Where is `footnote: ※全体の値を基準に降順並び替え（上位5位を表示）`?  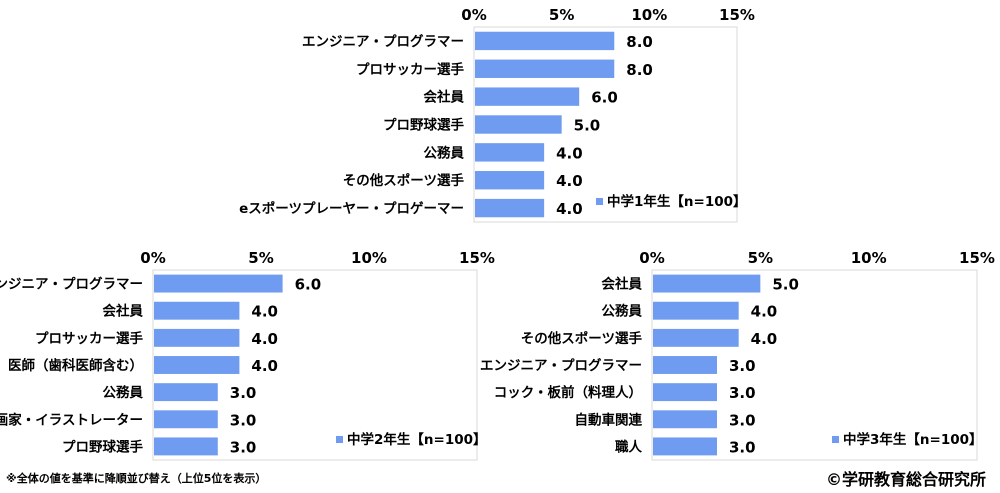
footnote: ※全体の値を基準に降順並び替え（上位5位を表示） is located at coordinates (136, 478).